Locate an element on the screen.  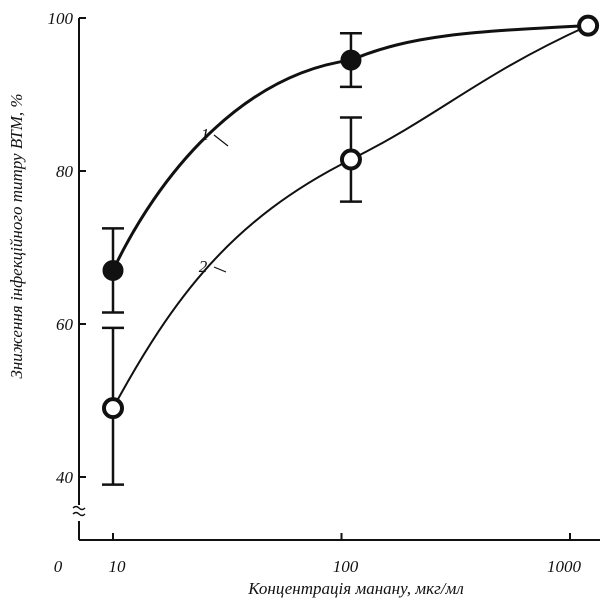
y-tick-label: 80 is located at coordinates (65, 171).